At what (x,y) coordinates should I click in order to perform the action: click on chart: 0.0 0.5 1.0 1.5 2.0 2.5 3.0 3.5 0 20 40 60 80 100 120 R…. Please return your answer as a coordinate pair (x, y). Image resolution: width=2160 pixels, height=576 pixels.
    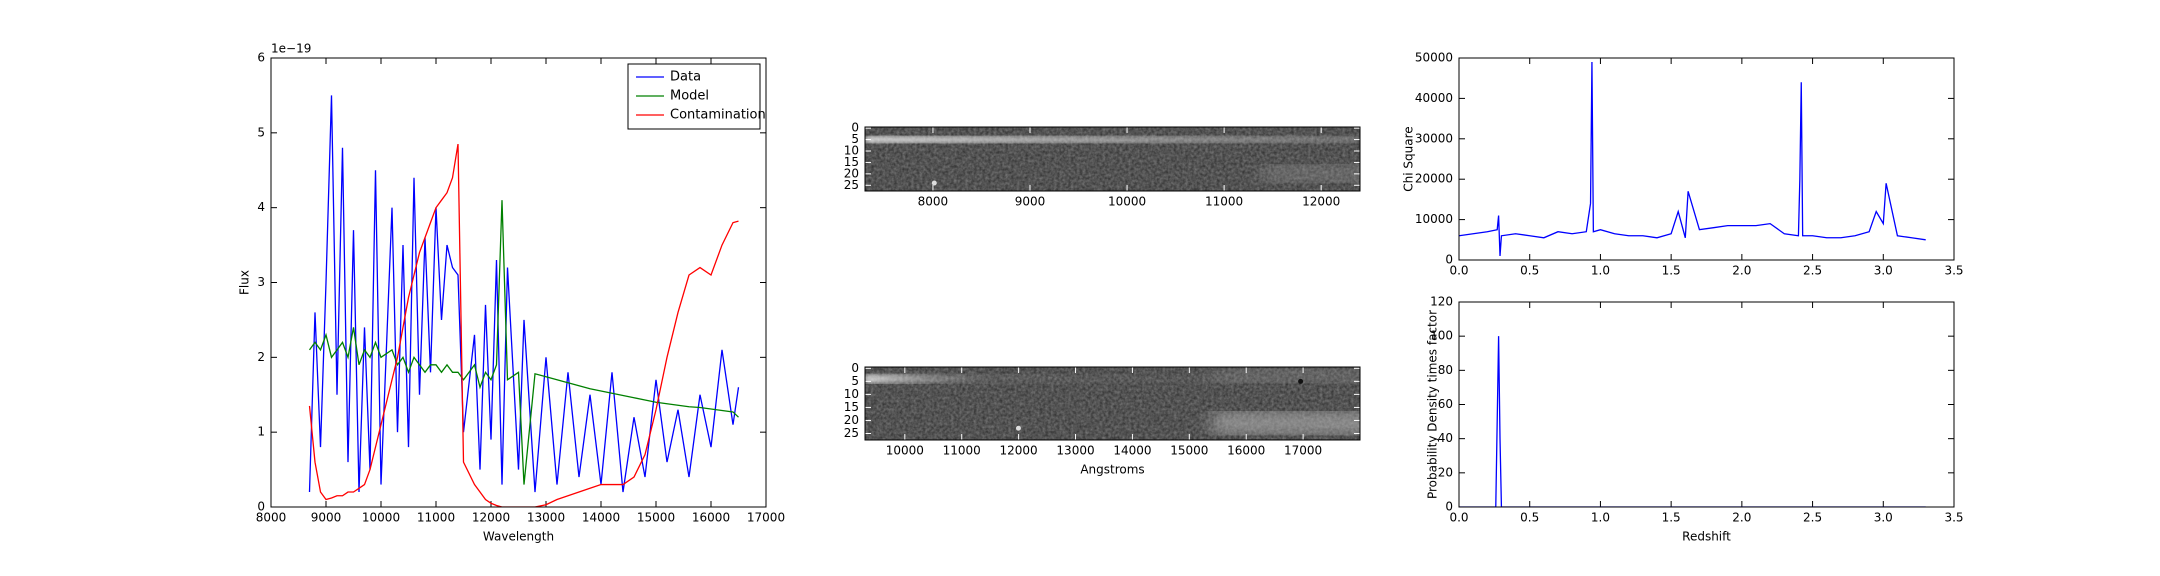
    Looking at the image, I should click on (1695, 419).